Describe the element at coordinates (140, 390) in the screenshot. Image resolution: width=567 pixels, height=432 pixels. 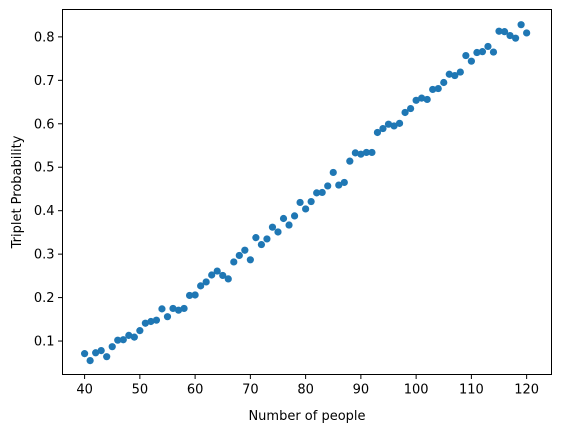
I see `x-tick-label: 50` at that location.